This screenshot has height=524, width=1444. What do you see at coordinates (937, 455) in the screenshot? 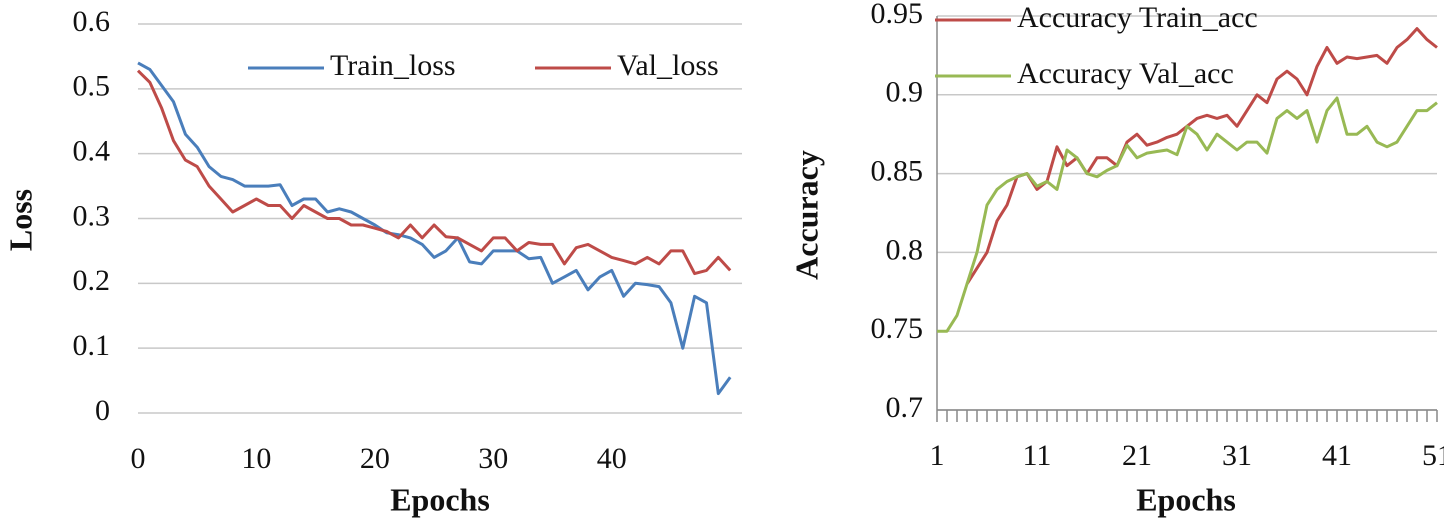
I see `x-tick-label: 1` at bounding box center [937, 455].